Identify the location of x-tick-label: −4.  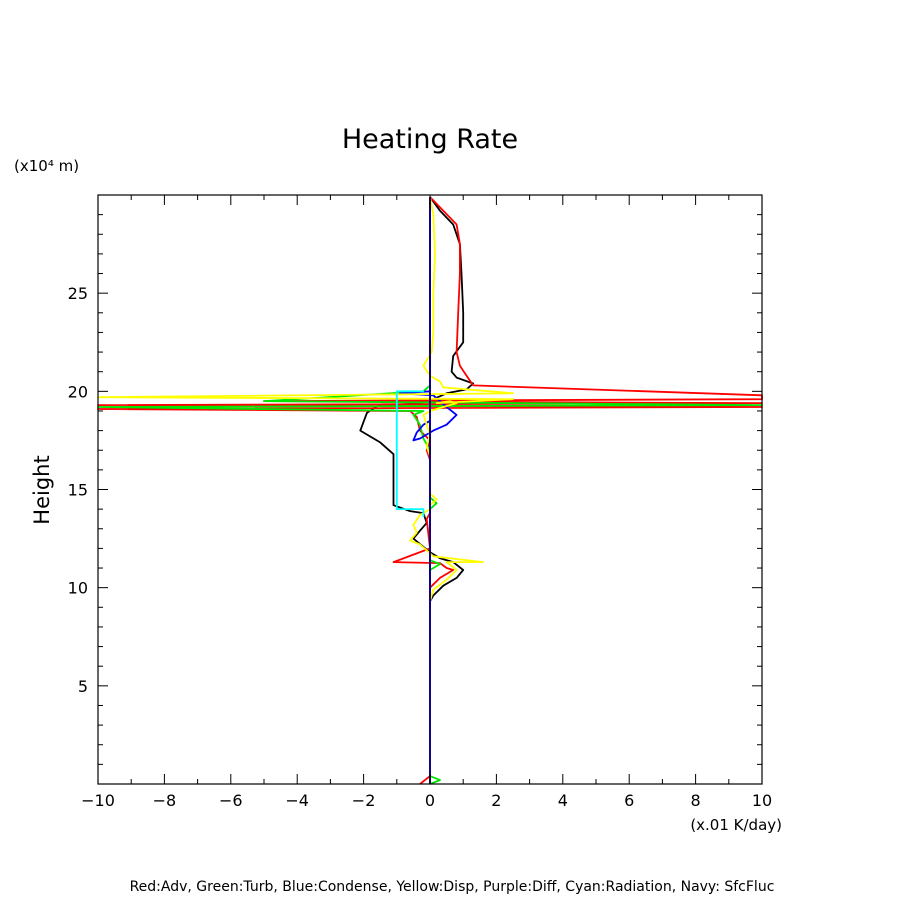
(297, 800).